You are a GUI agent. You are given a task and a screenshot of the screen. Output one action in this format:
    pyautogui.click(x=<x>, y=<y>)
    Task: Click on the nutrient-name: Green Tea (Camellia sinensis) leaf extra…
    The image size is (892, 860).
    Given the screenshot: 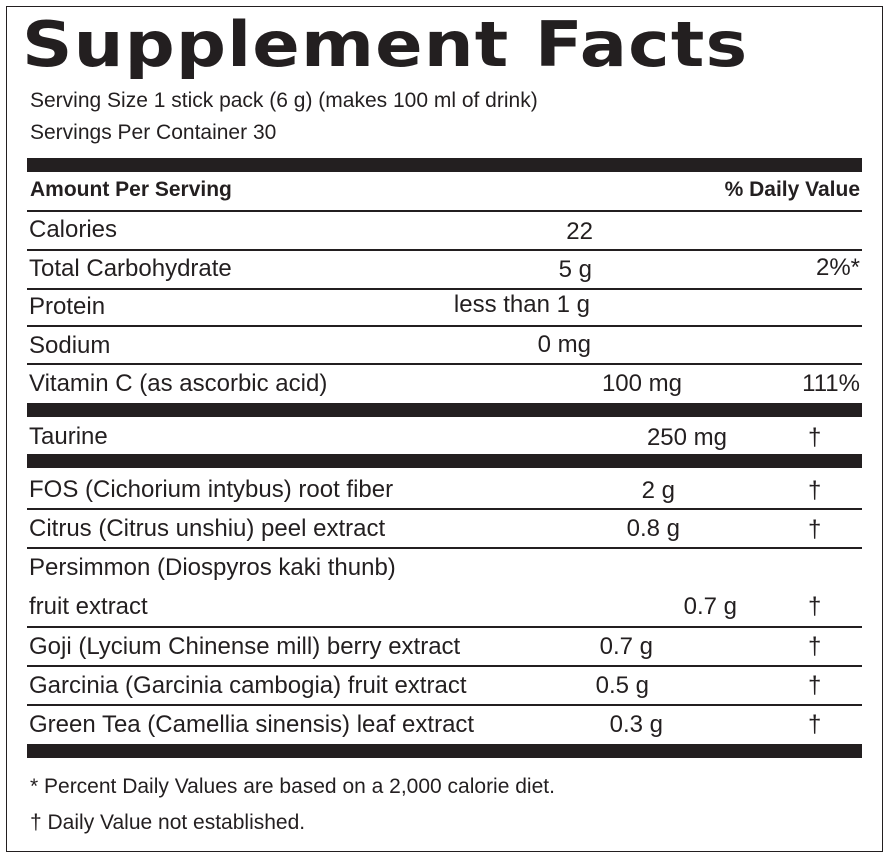 What is the action you would take?
    pyautogui.click(x=252, y=724)
    